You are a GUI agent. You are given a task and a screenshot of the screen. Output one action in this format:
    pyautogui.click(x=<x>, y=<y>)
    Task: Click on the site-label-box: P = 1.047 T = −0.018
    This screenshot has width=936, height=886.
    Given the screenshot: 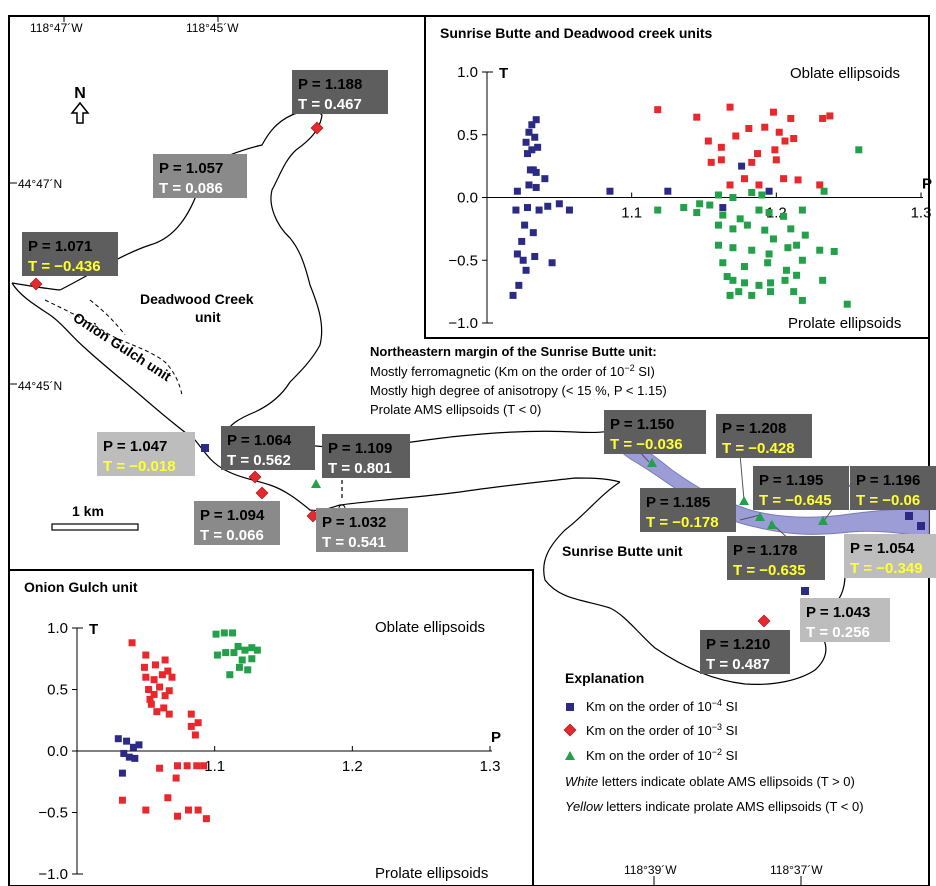 What is the action you would take?
    pyautogui.click(x=146, y=454)
    